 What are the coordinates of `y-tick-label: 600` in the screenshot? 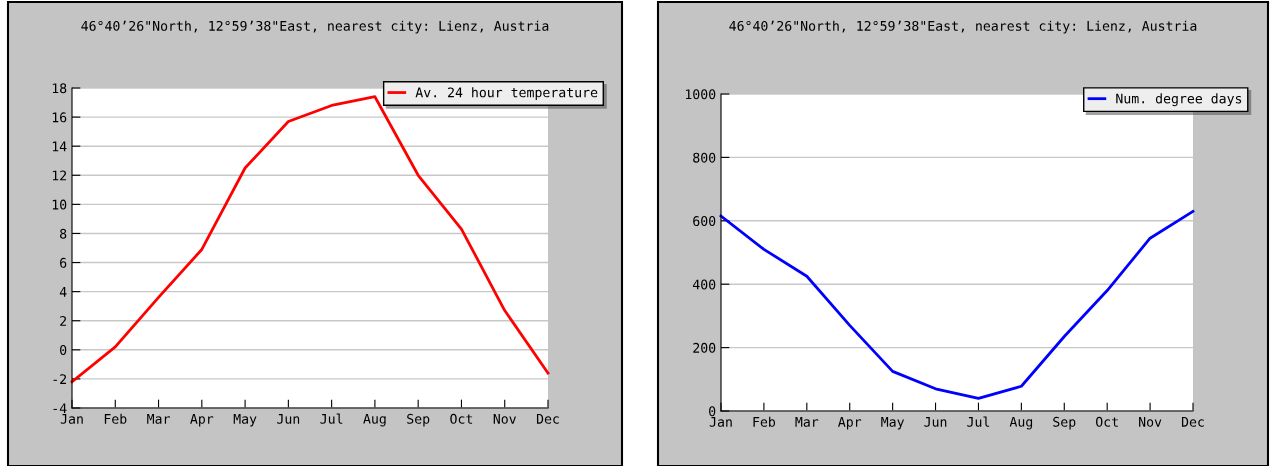 It's located at (704, 221).